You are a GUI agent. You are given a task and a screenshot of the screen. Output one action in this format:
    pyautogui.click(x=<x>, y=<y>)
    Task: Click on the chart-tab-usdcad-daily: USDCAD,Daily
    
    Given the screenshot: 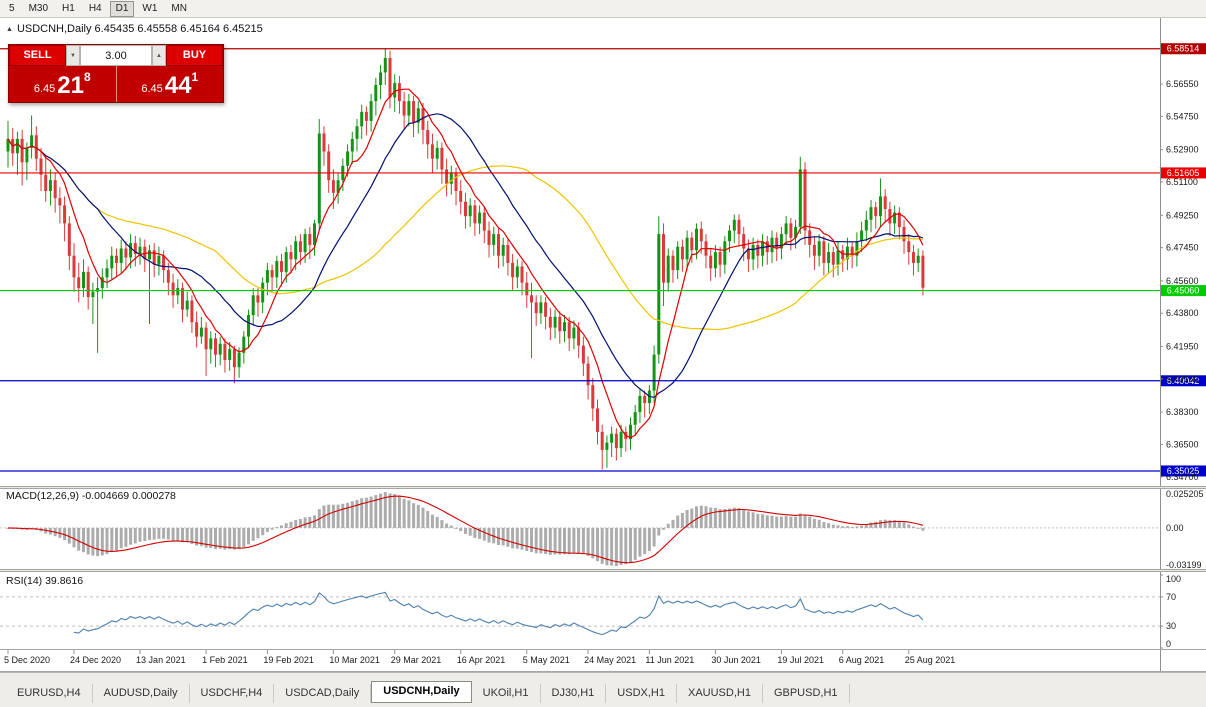 What is the action you would take?
    pyautogui.click(x=323, y=693)
    